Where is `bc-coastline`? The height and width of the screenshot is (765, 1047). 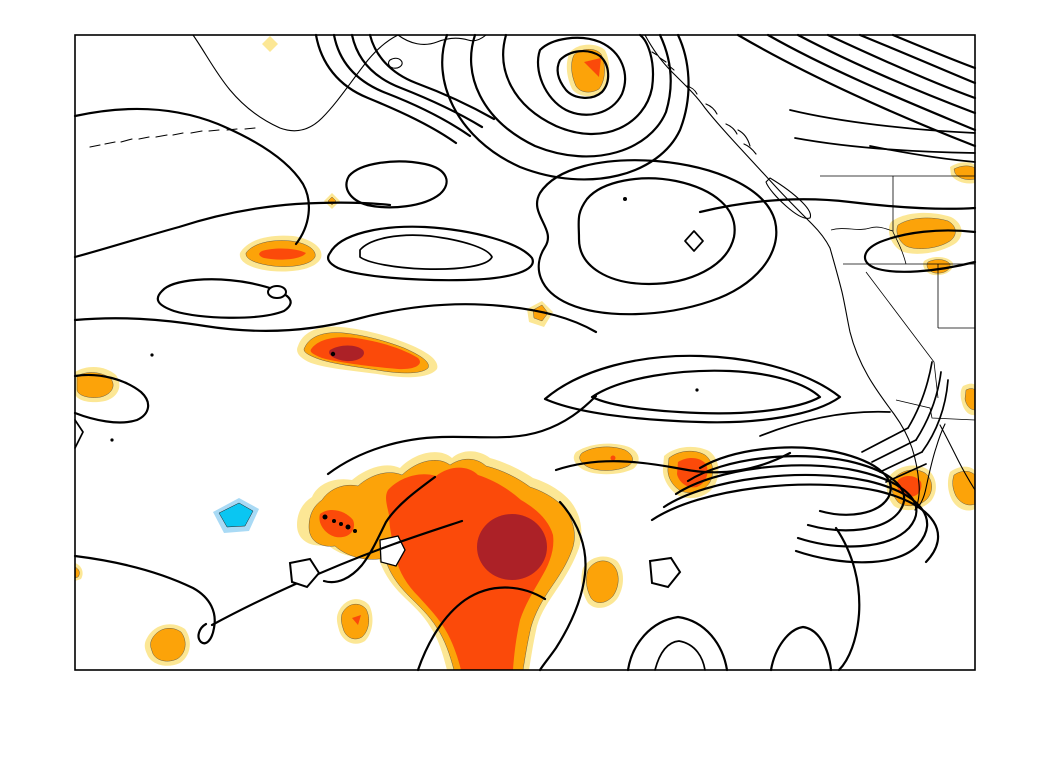
bc-coastline is located at coordinates (737, 141).